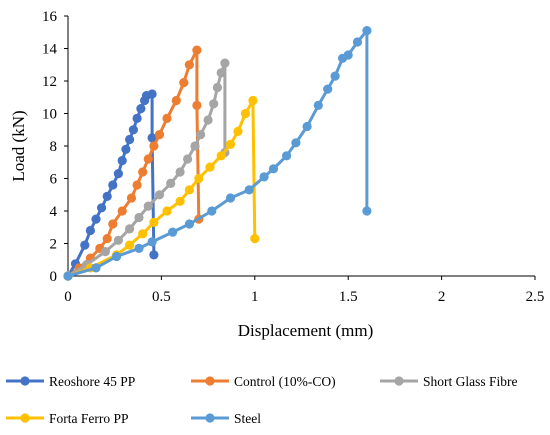 Image resolution: width=550 pixels, height=435 pixels. I want to click on legend-label: Forta Ferro PP, so click(89, 418).